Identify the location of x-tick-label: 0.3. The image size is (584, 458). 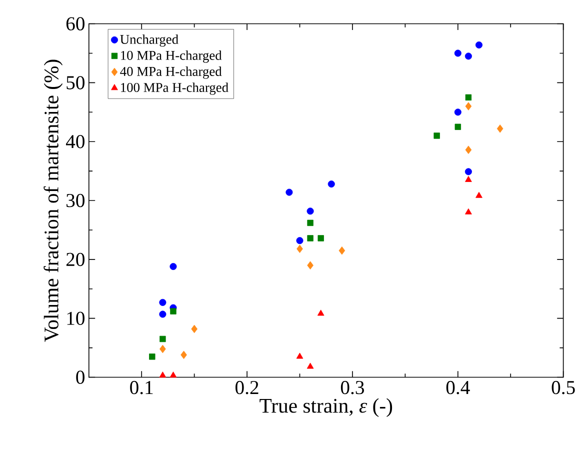
(352, 387).